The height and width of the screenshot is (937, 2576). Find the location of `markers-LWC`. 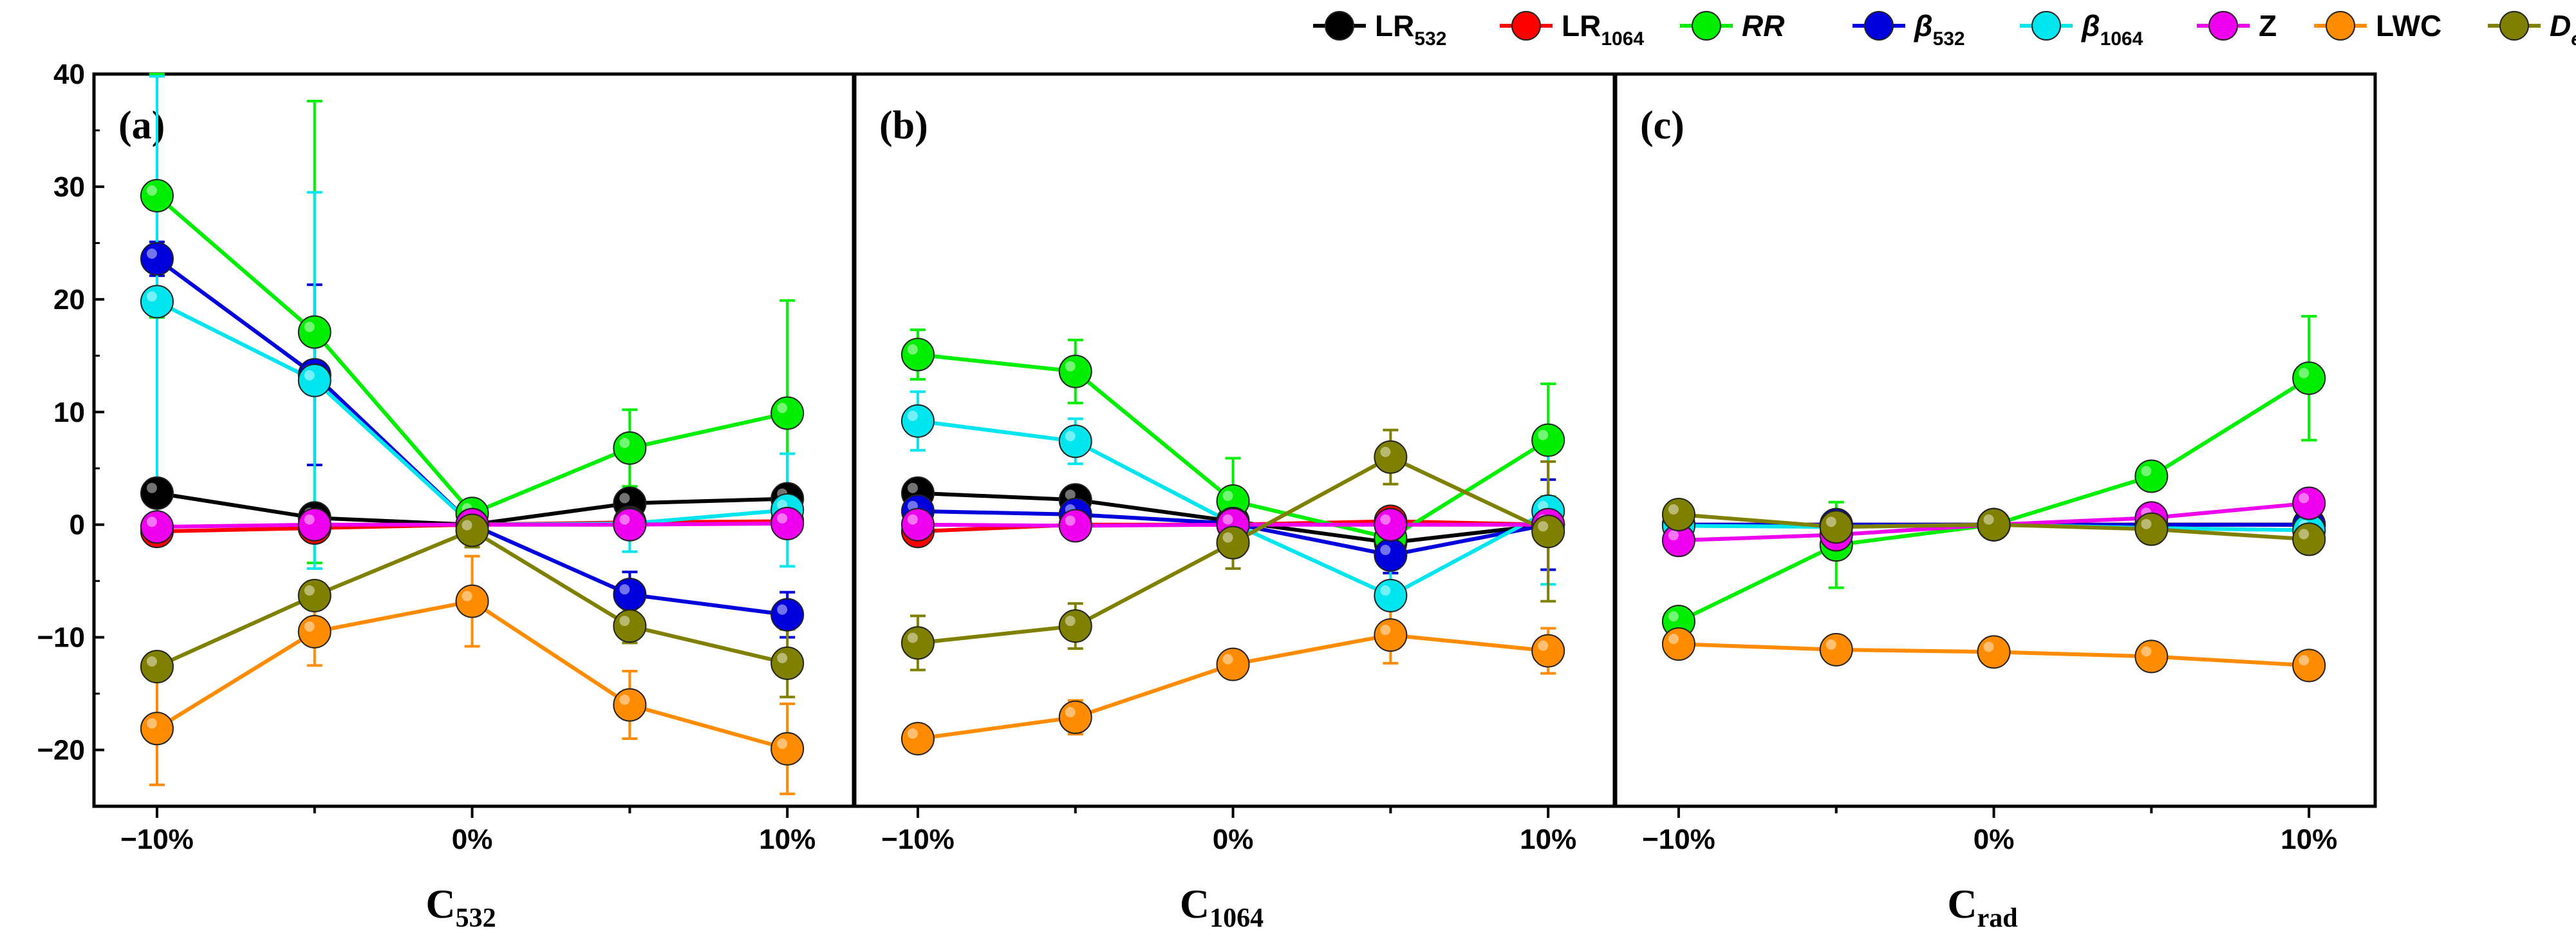

markers-LWC is located at coordinates (472, 675).